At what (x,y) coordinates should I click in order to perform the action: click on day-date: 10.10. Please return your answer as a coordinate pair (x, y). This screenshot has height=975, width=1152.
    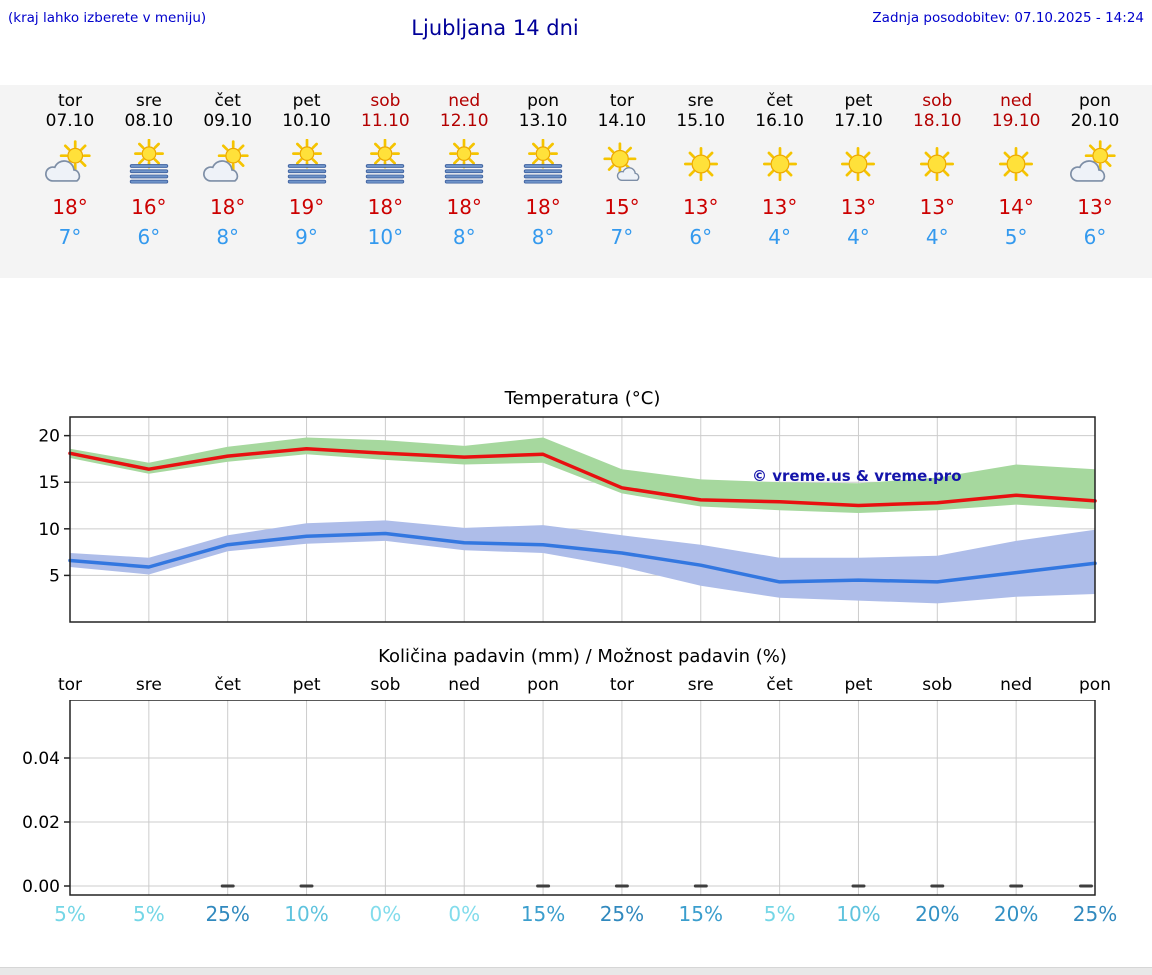
    Looking at the image, I should click on (306, 121).